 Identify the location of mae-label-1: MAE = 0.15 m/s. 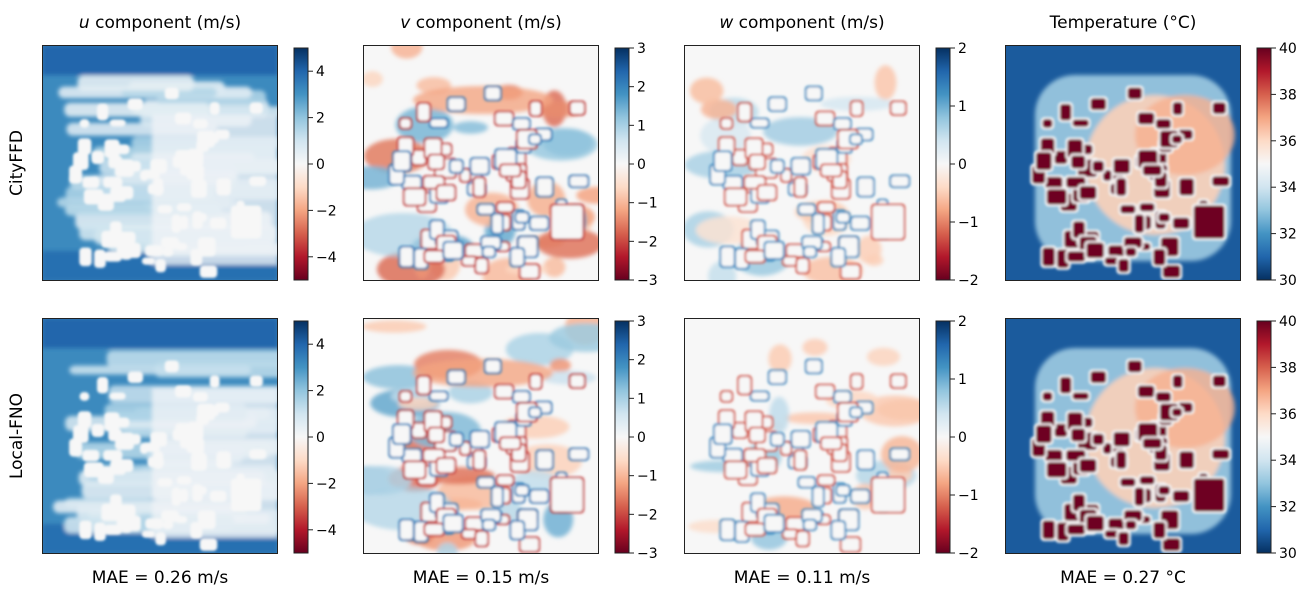
(481, 578).